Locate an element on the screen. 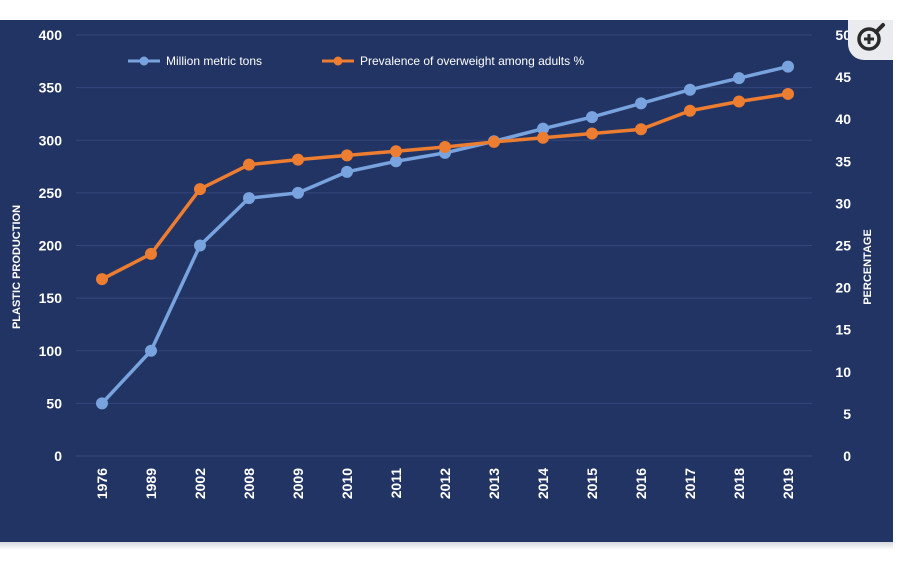 This screenshot has height=574, width=914. data-point-overweight-prevalence-2012 is located at coordinates (445, 146).